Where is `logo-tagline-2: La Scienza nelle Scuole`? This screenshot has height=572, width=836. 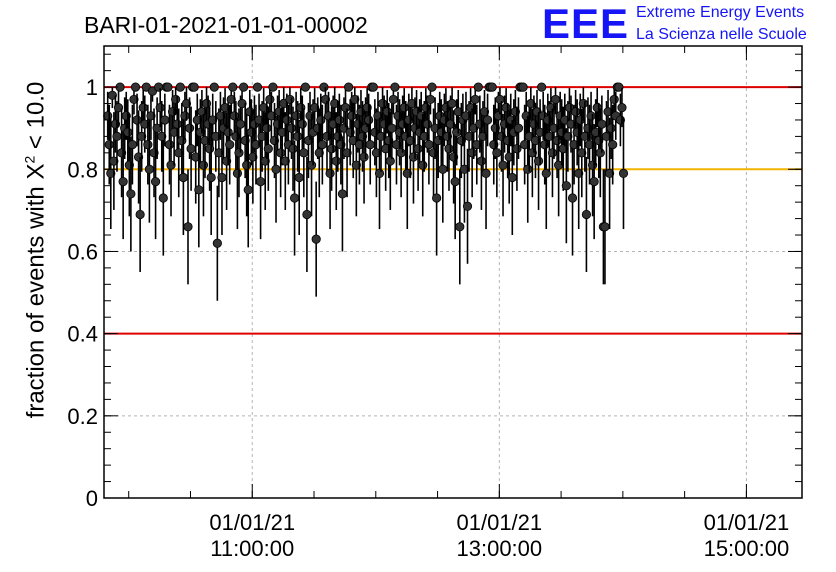
logo-tagline-2: La Scienza nelle Scuole is located at coordinates (721, 34).